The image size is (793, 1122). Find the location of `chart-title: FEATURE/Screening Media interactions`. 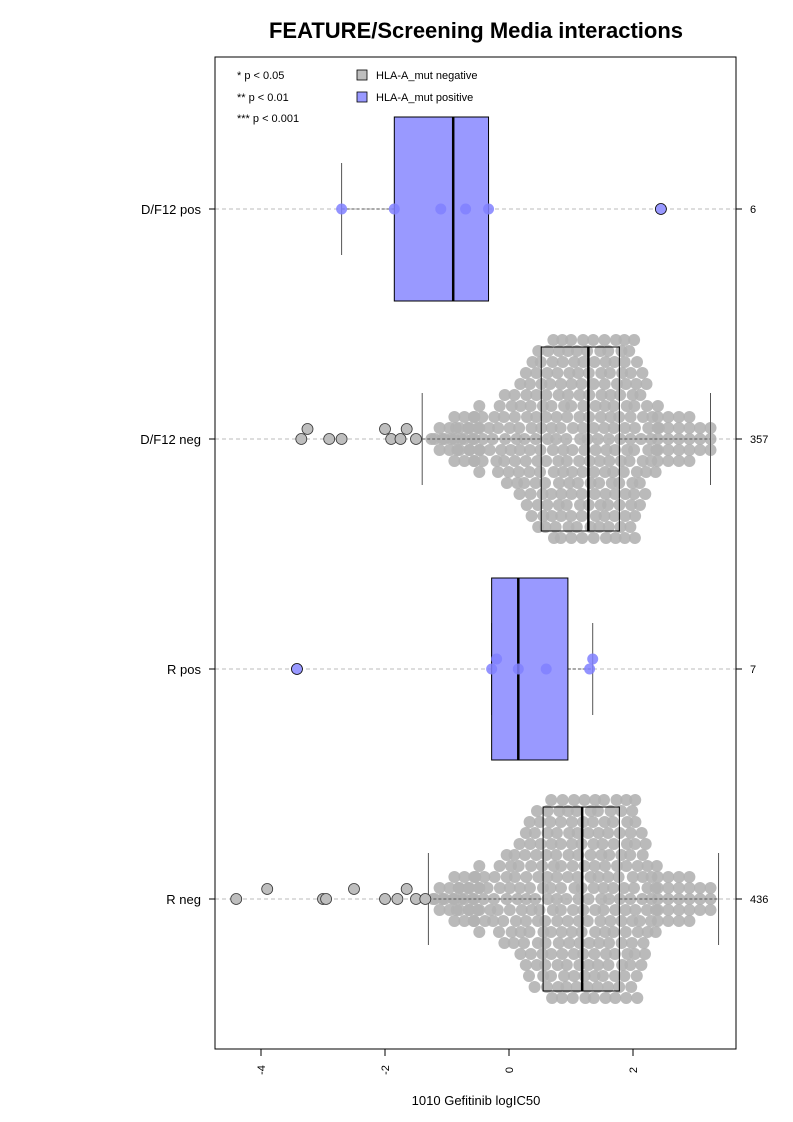

chart-title: FEATURE/Screening Media interactions is located at coordinates (476, 30).